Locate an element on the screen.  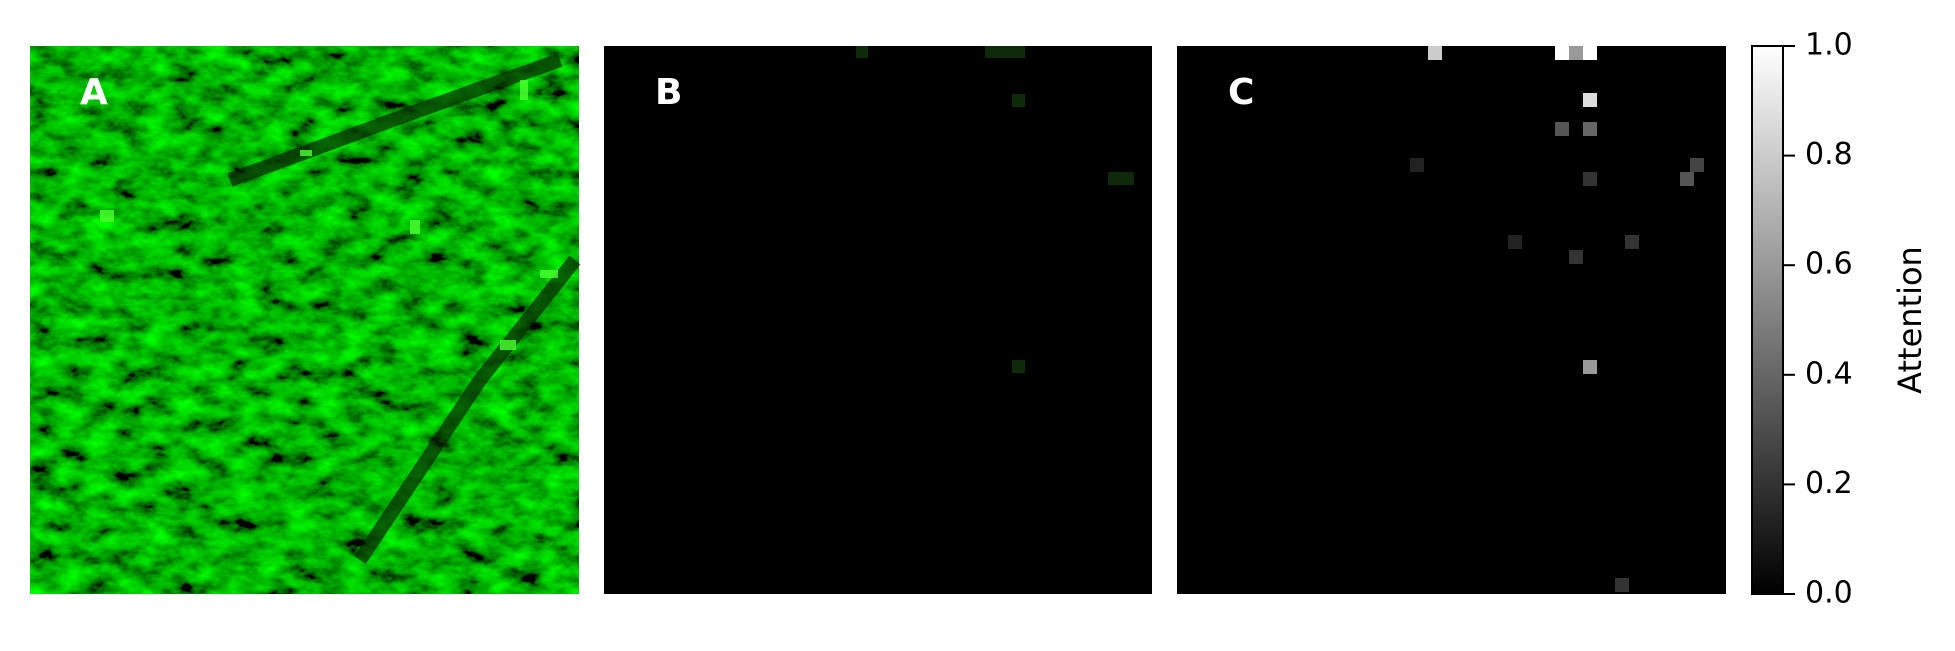
tick-label: 0.0 is located at coordinates (1829, 593).